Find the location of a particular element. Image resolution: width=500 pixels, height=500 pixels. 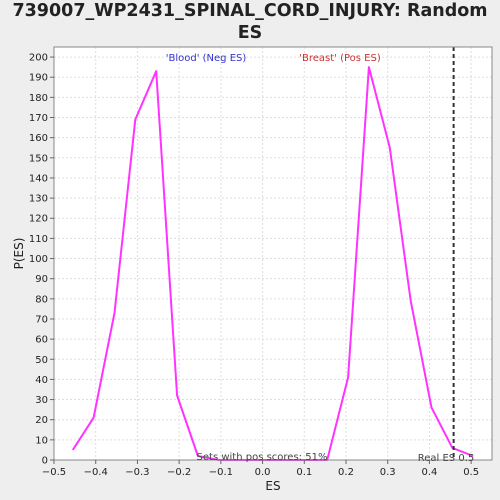

x-tick-label: −0.5 is located at coordinates (54, 472).